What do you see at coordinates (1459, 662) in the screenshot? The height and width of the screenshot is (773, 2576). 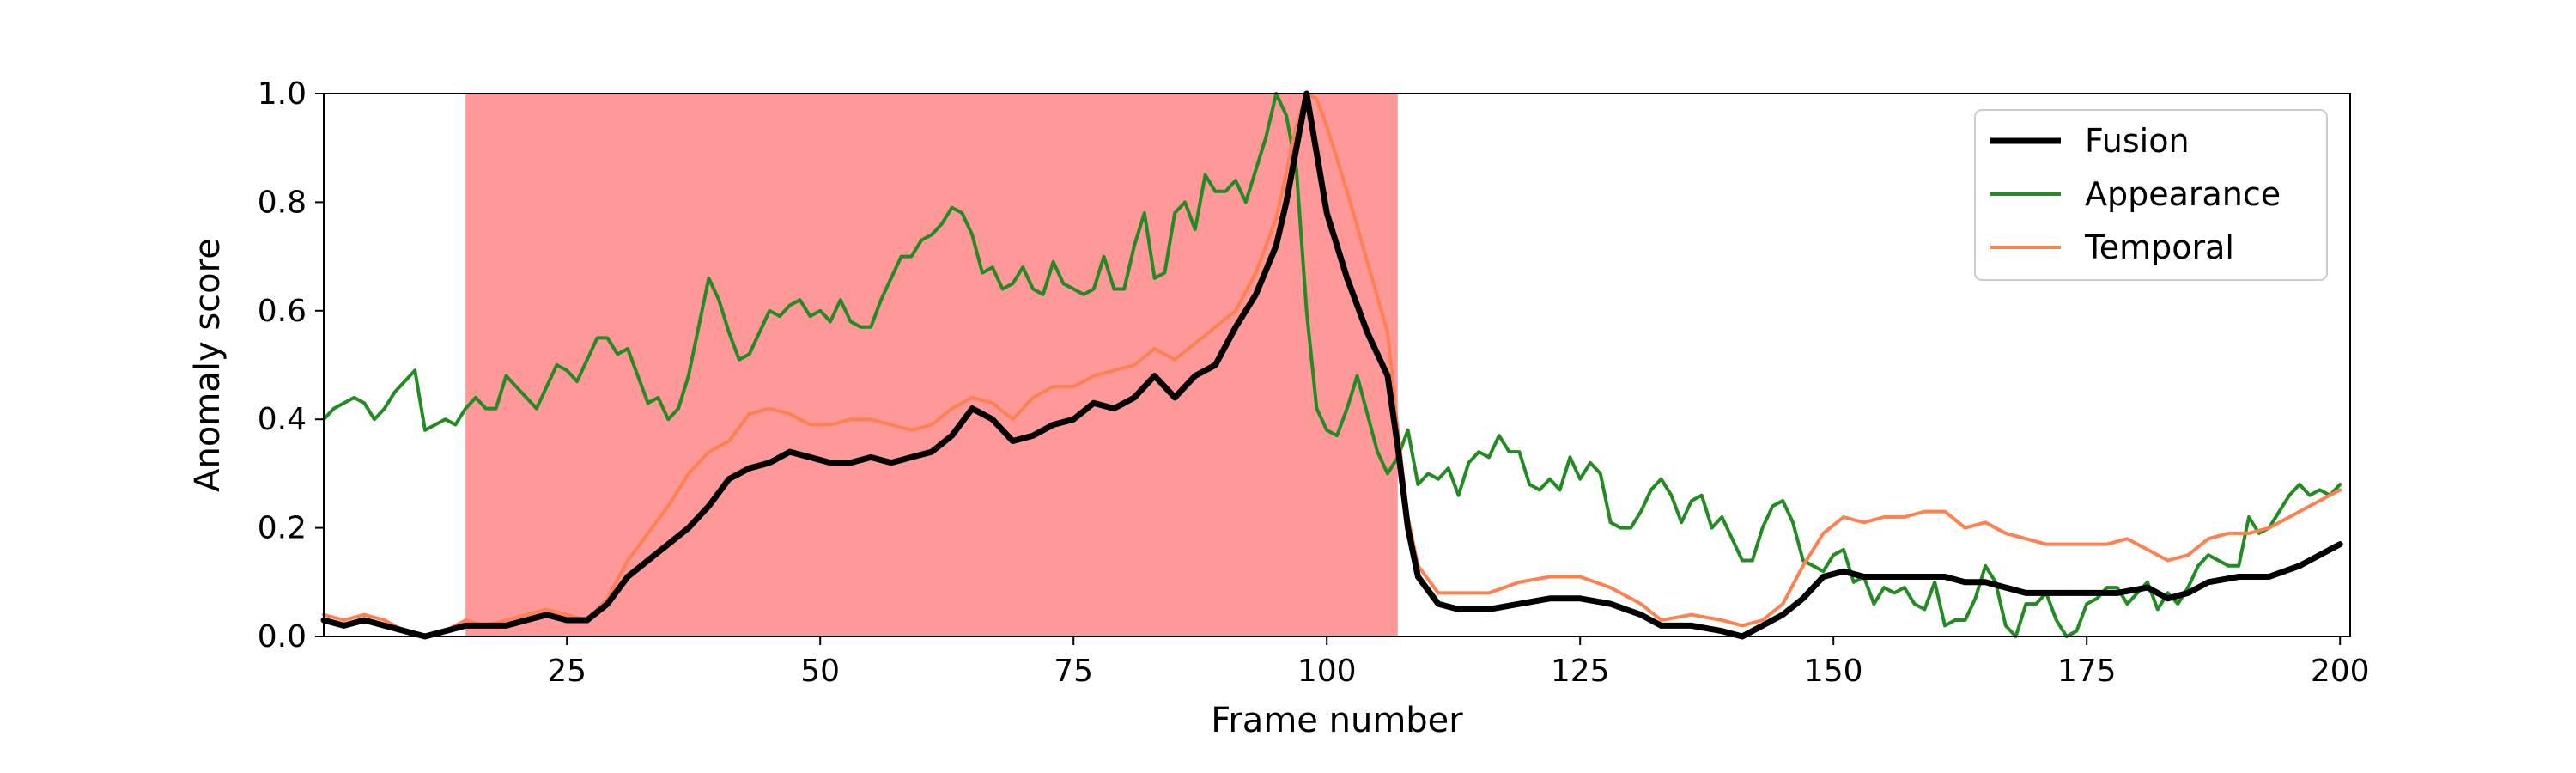 I see `x-axis: 25 50 75 100 125 150 175 200` at bounding box center [1459, 662].